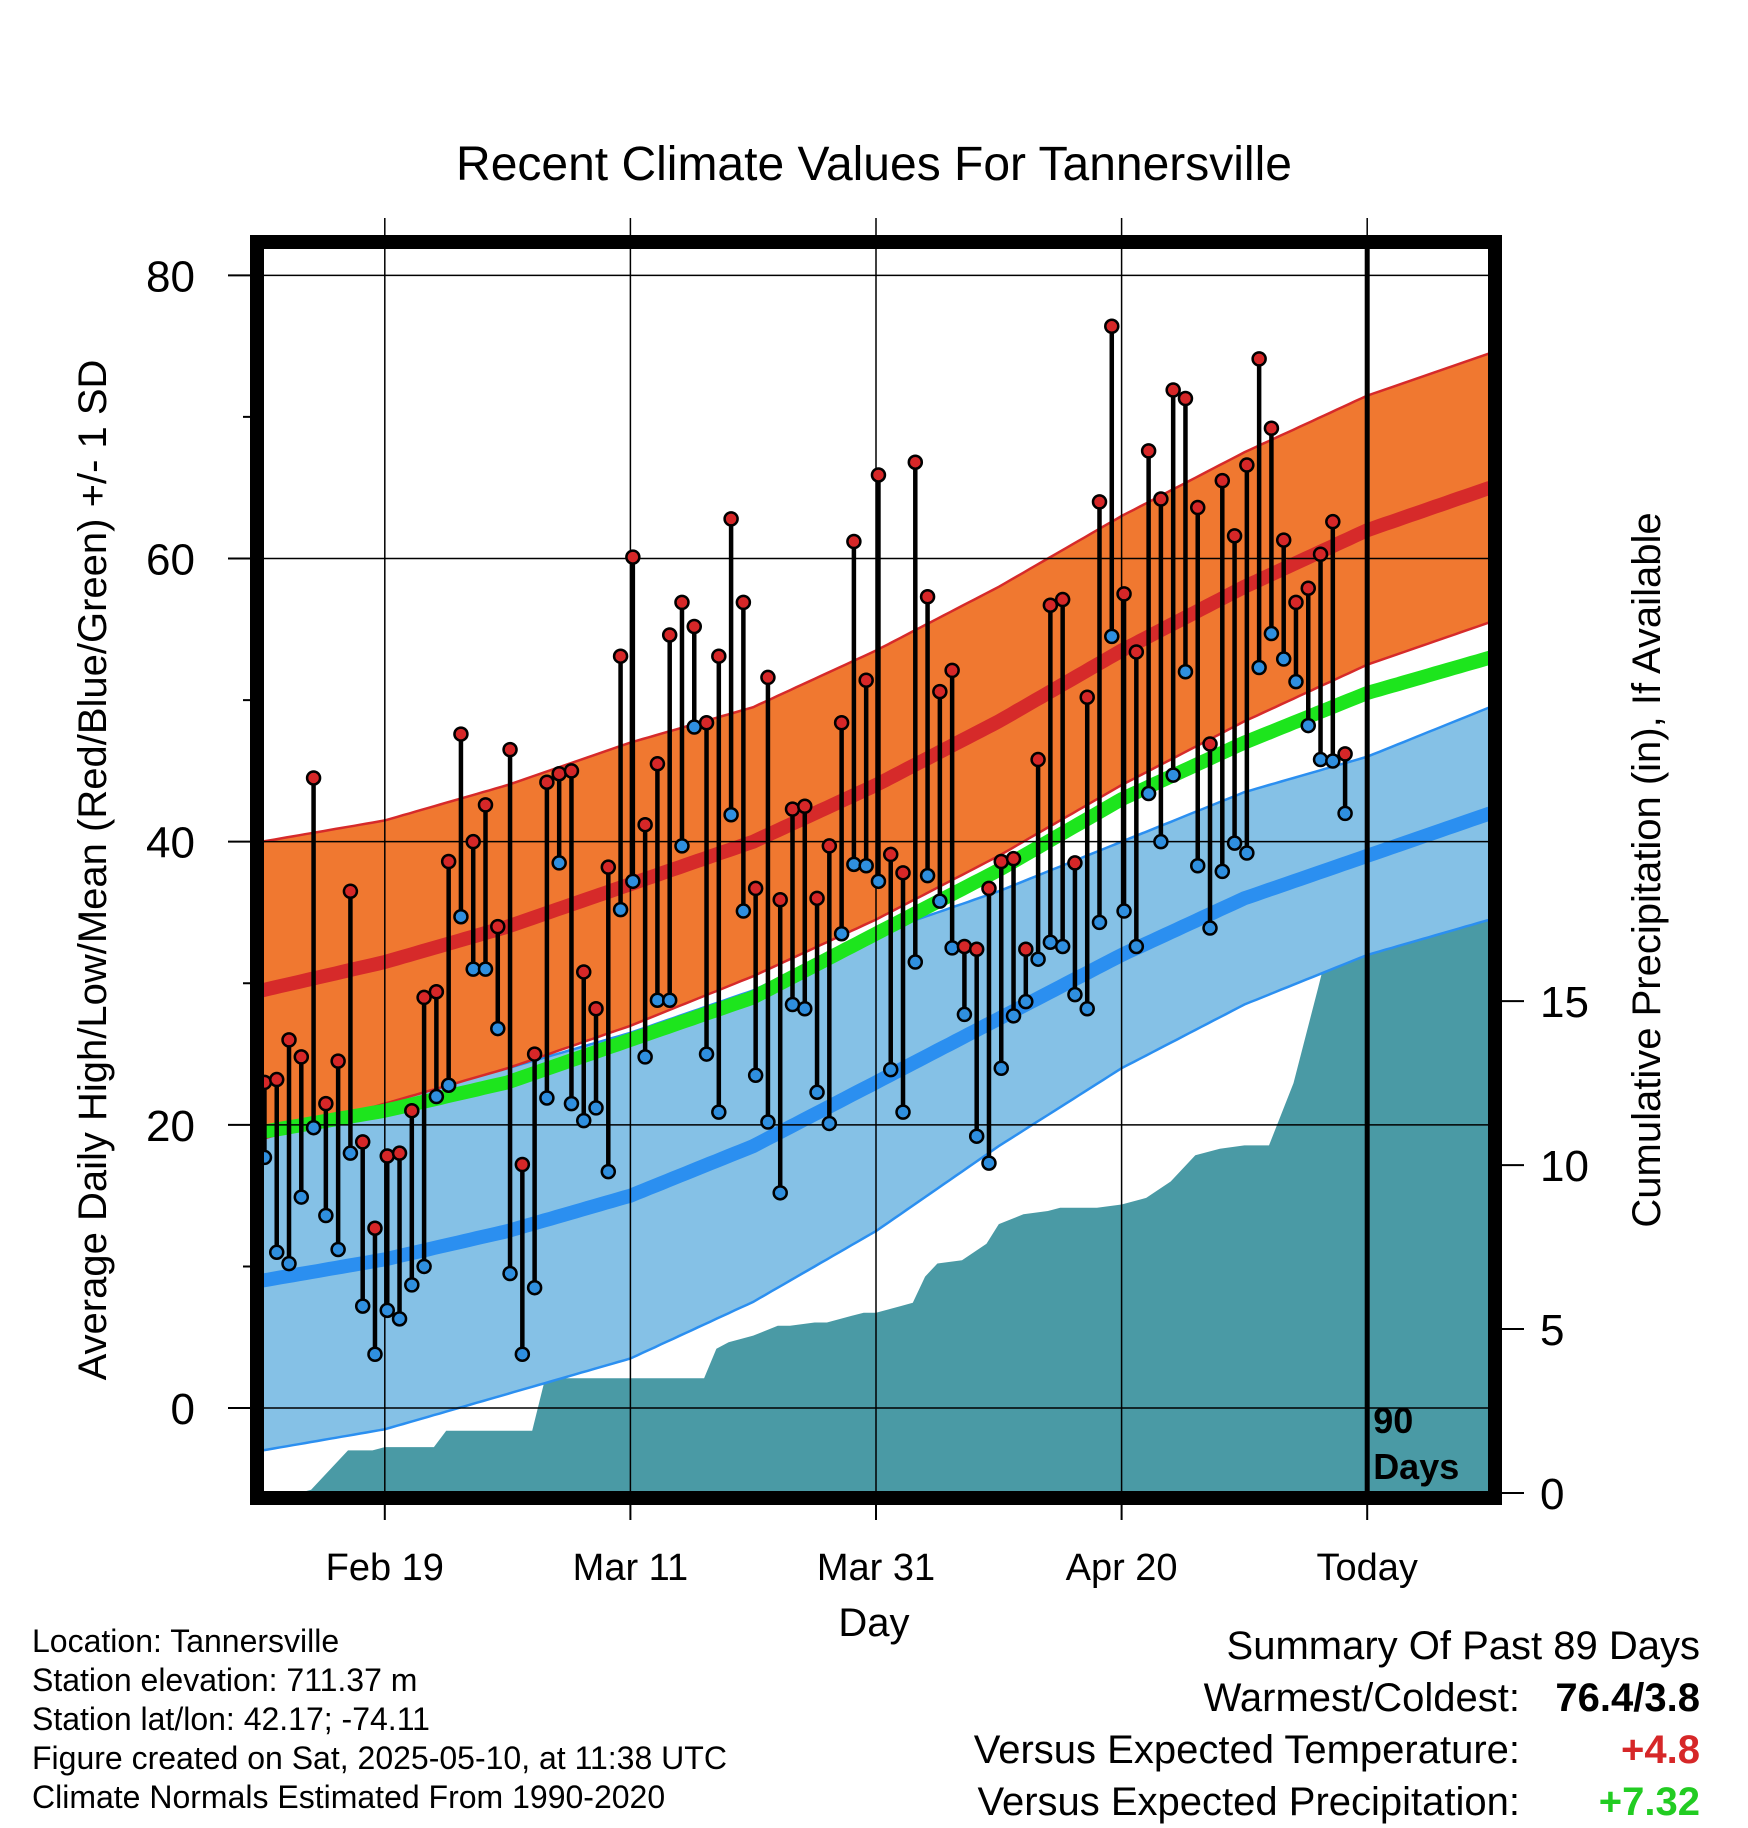 The width and height of the screenshot is (1748, 1828). I want to click on x-tick-label: Mar 11, so click(630, 1568).